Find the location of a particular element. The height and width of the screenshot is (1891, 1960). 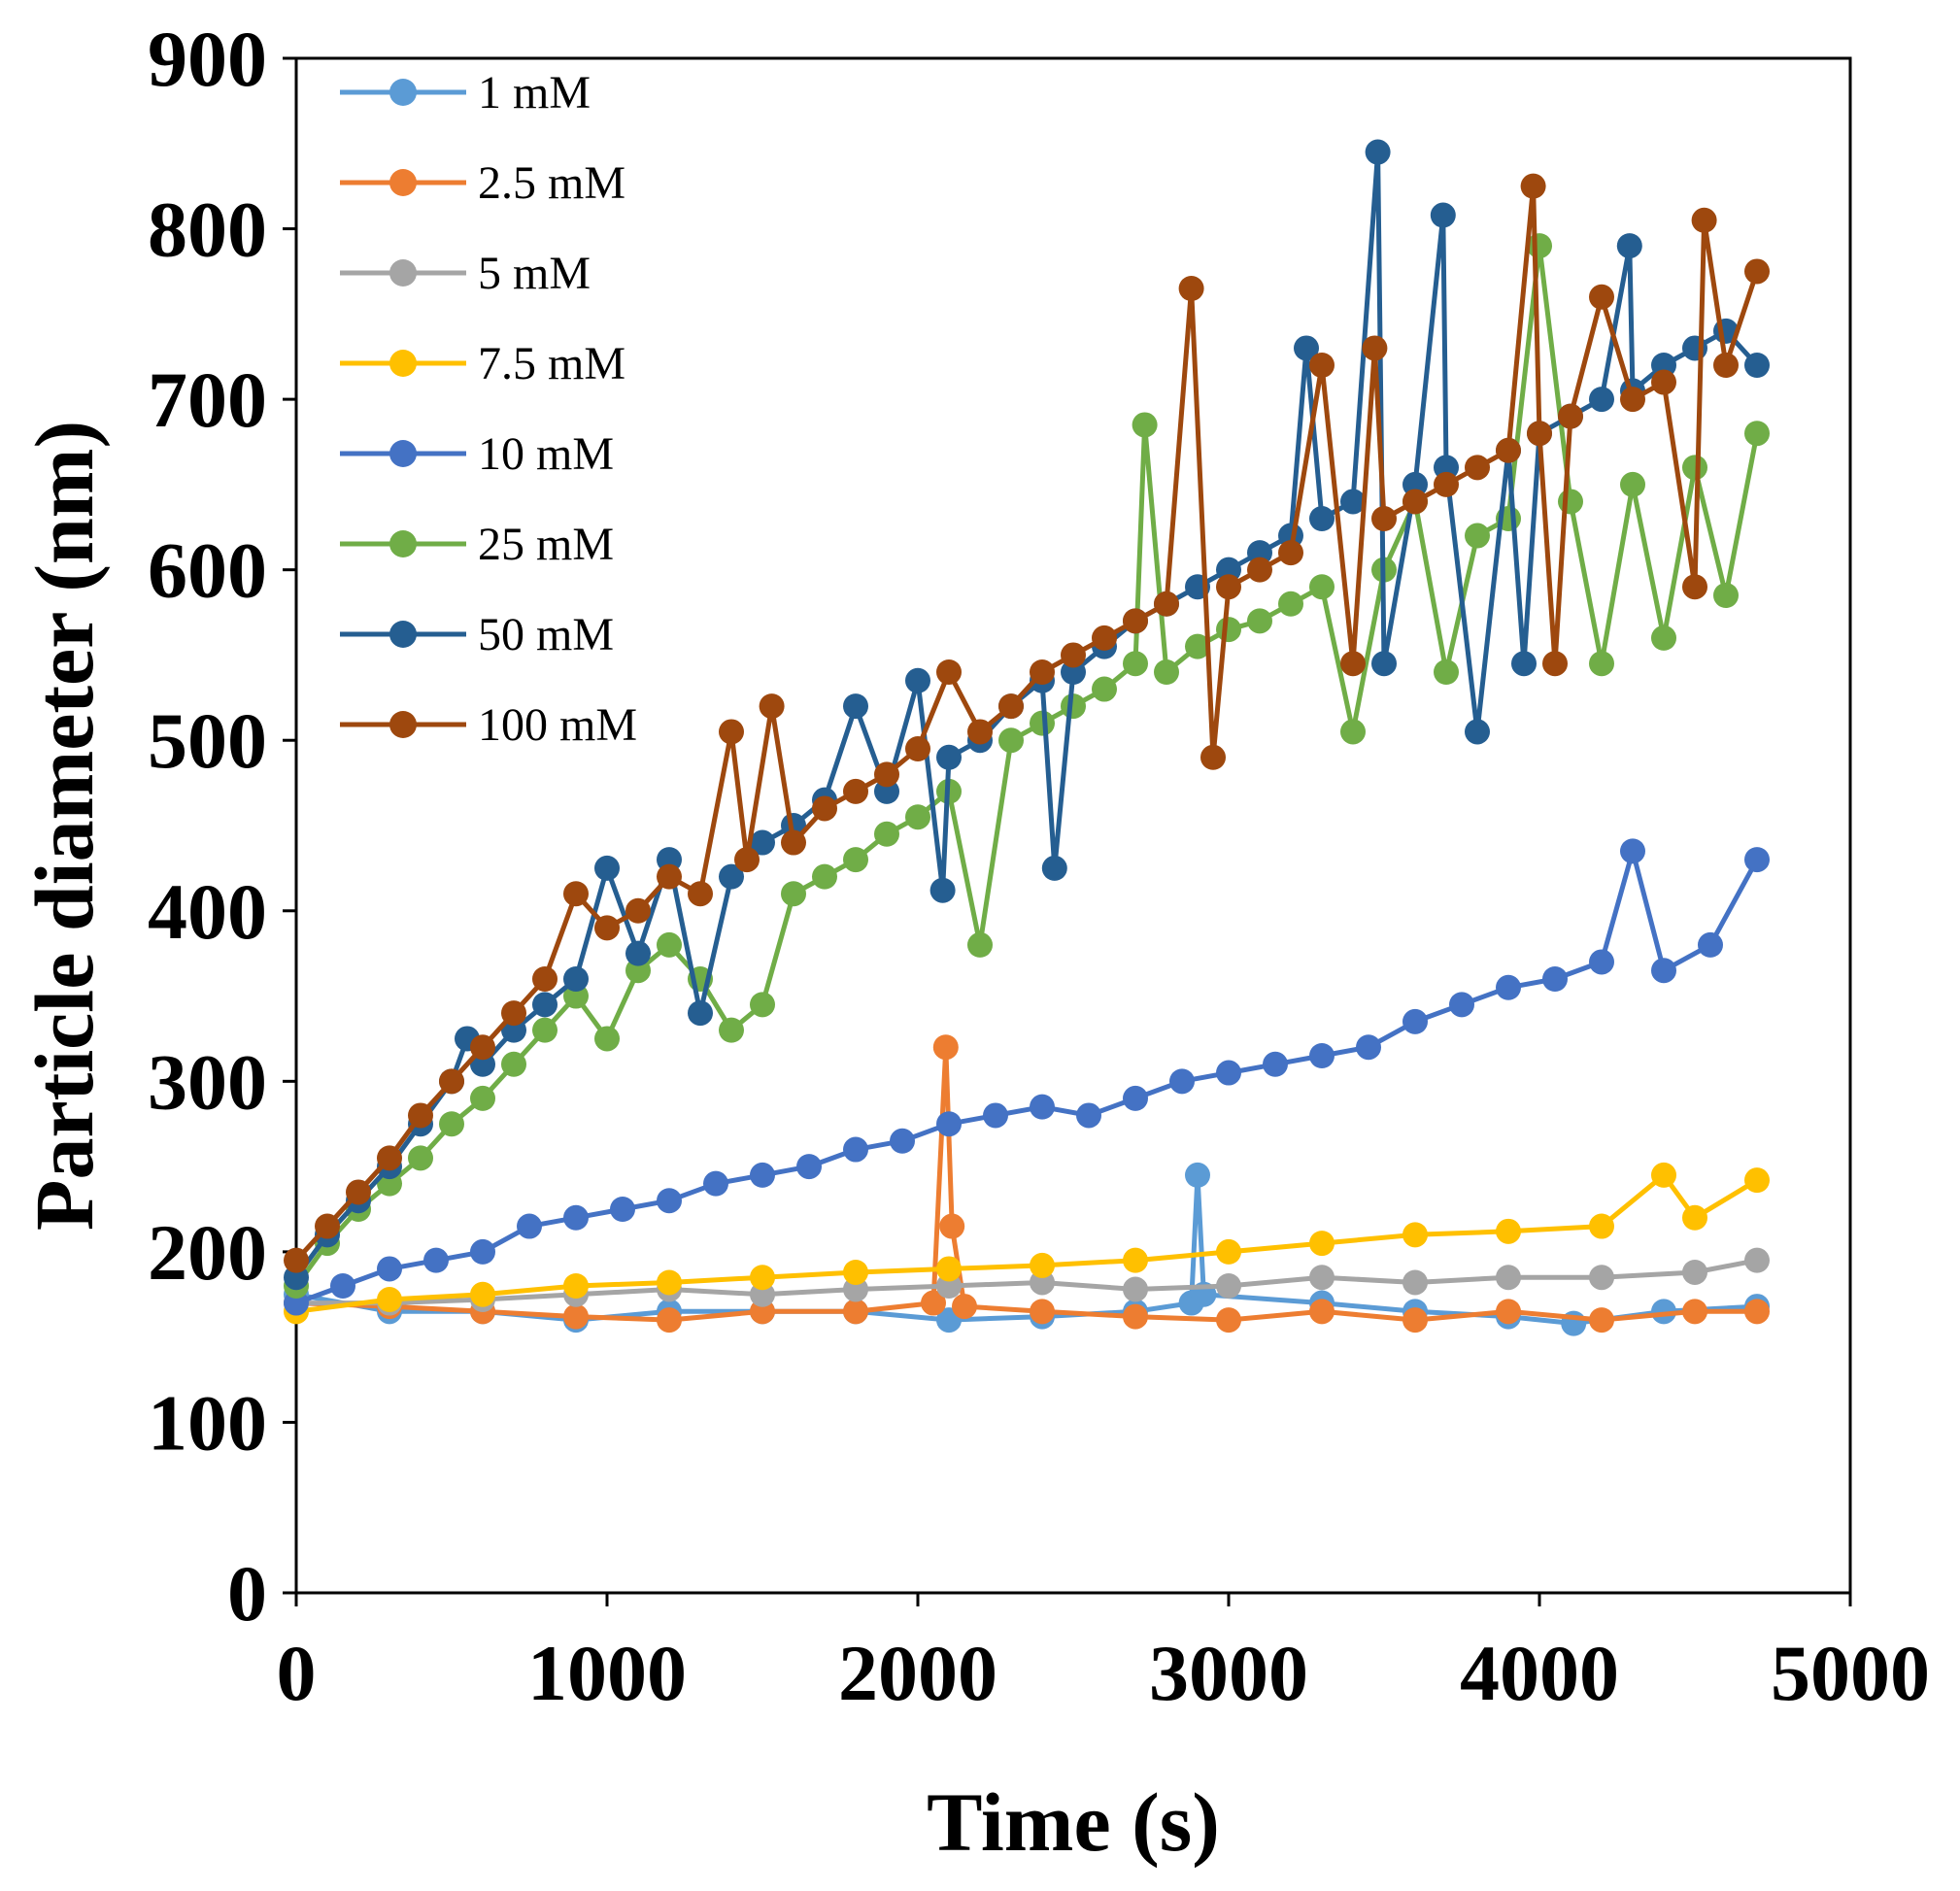

y-tick-label: 800 is located at coordinates (207, 230).